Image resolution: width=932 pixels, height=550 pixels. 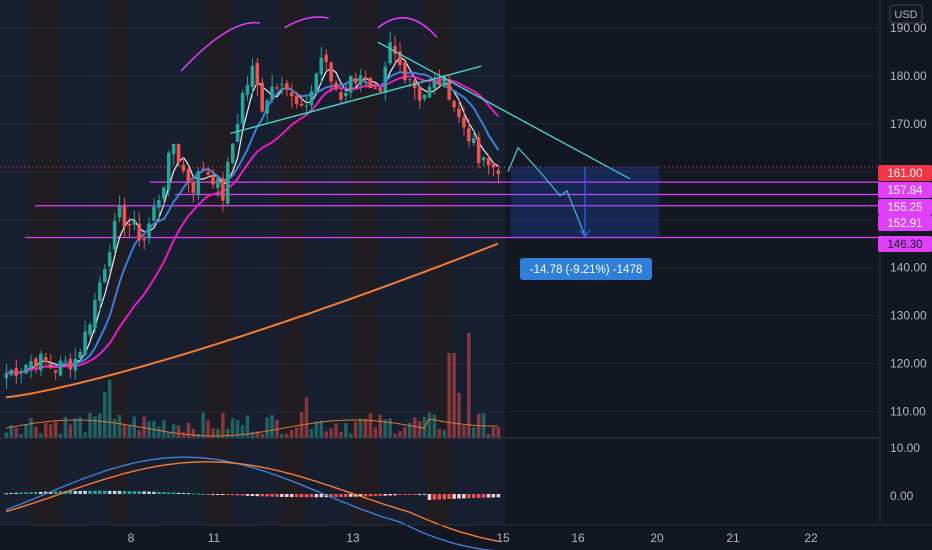 What do you see at coordinates (905, 173) in the screenshot?
I see `price-tag-box` at bounding box center [905, 173].